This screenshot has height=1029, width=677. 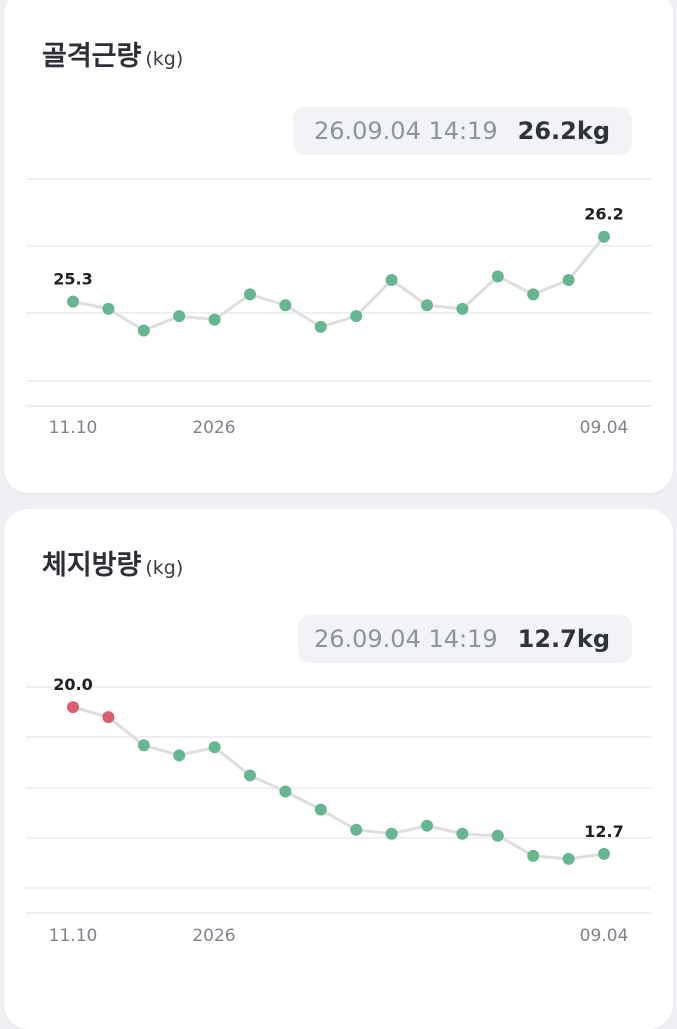 I want to click on chart-title: 체지방량 (kg), so click(x=113, y=565).